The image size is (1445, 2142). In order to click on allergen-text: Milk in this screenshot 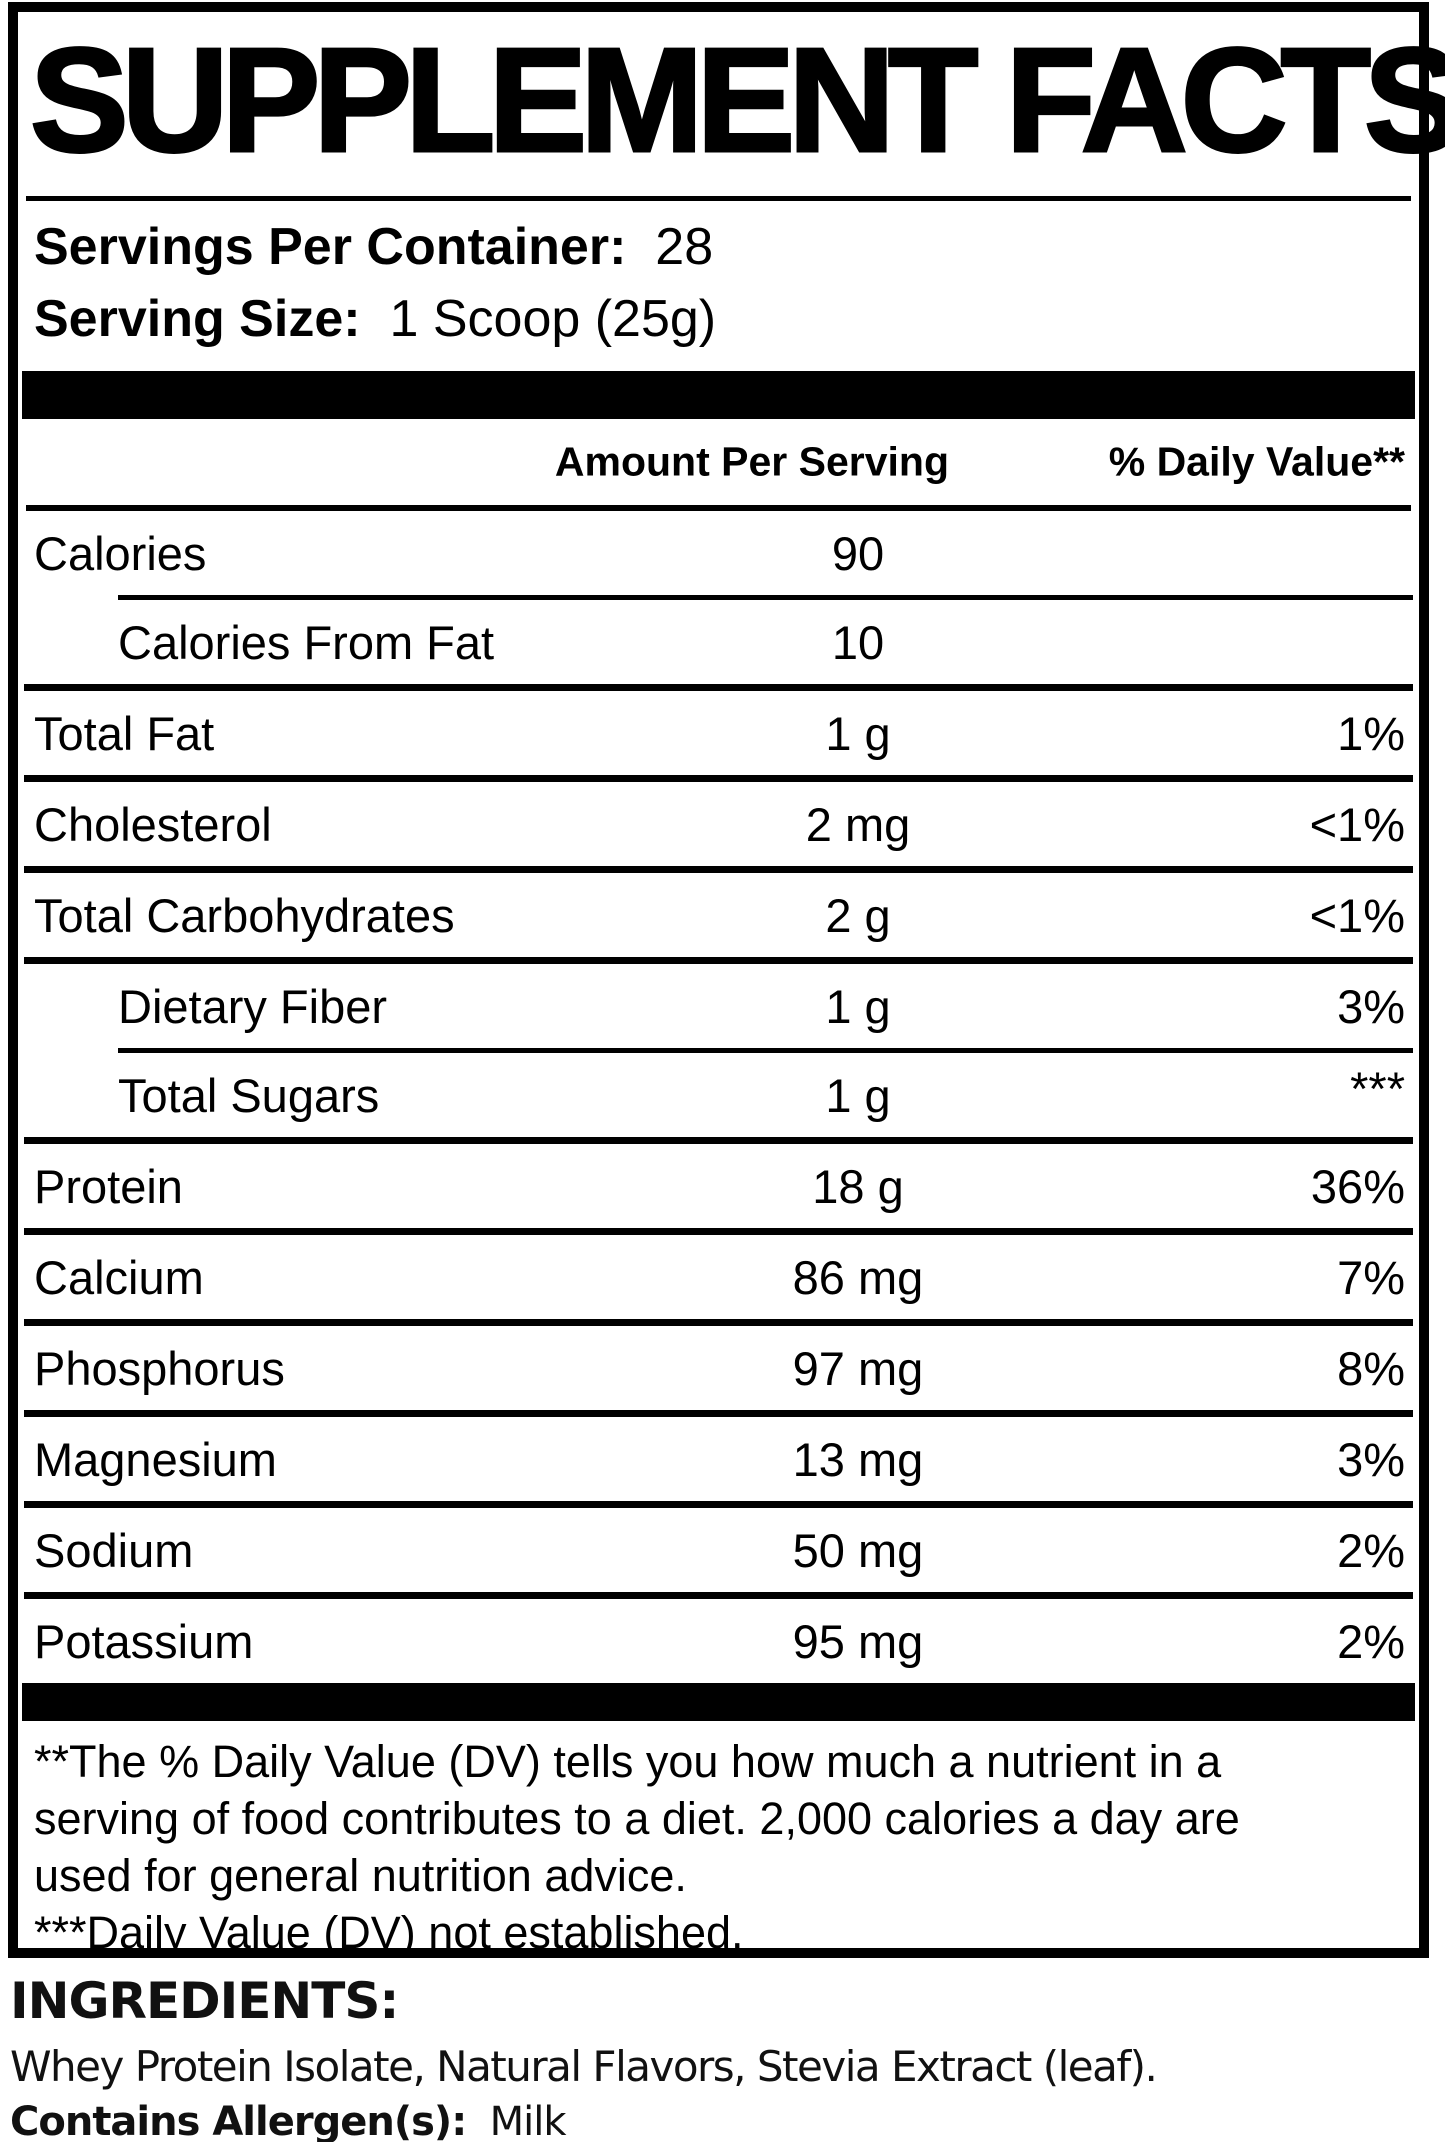, I will do `click(528, 2120)`.